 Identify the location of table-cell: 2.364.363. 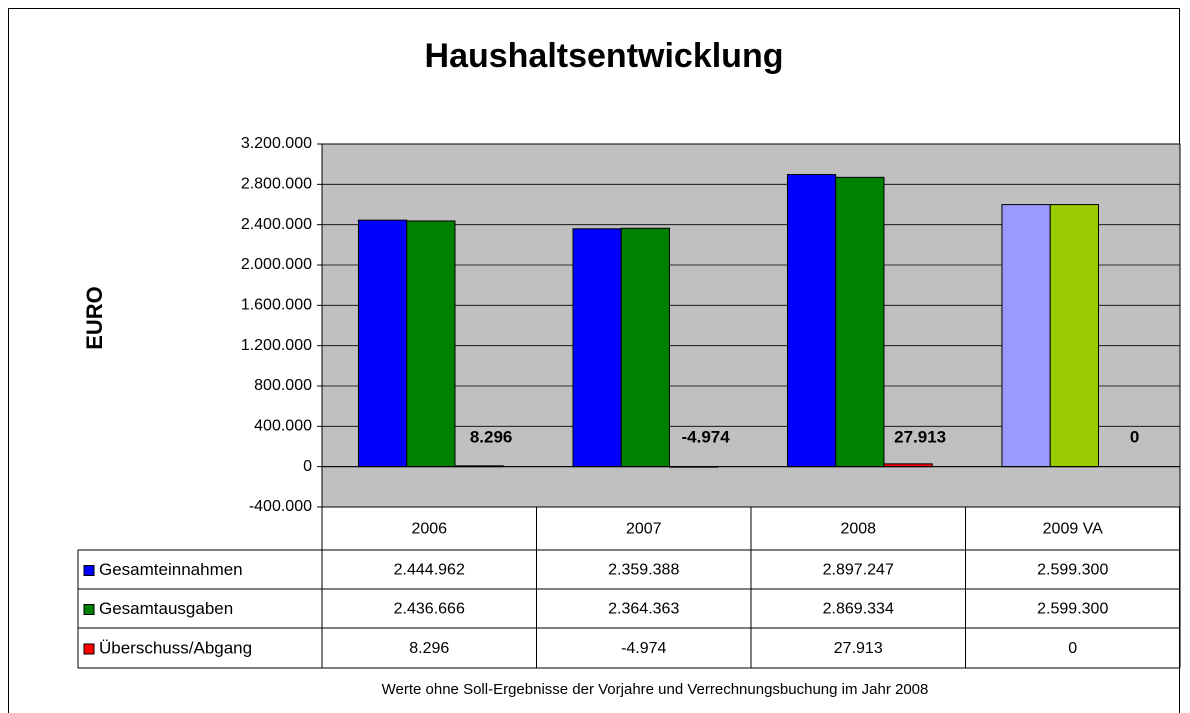
(643, 609).